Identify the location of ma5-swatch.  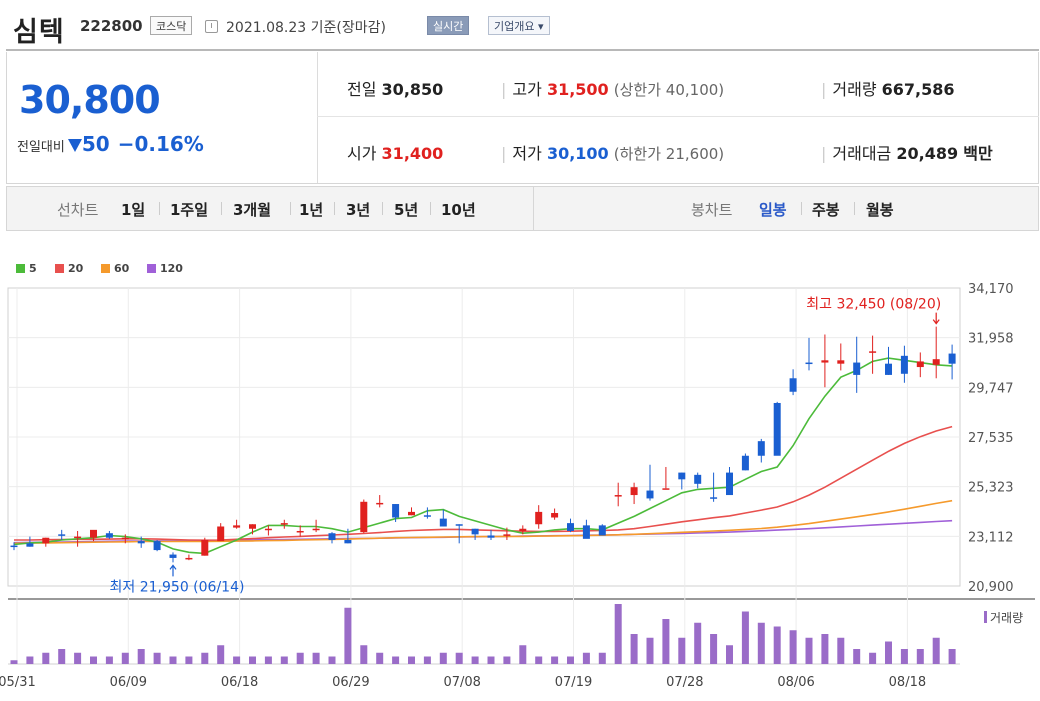
(20, 268).